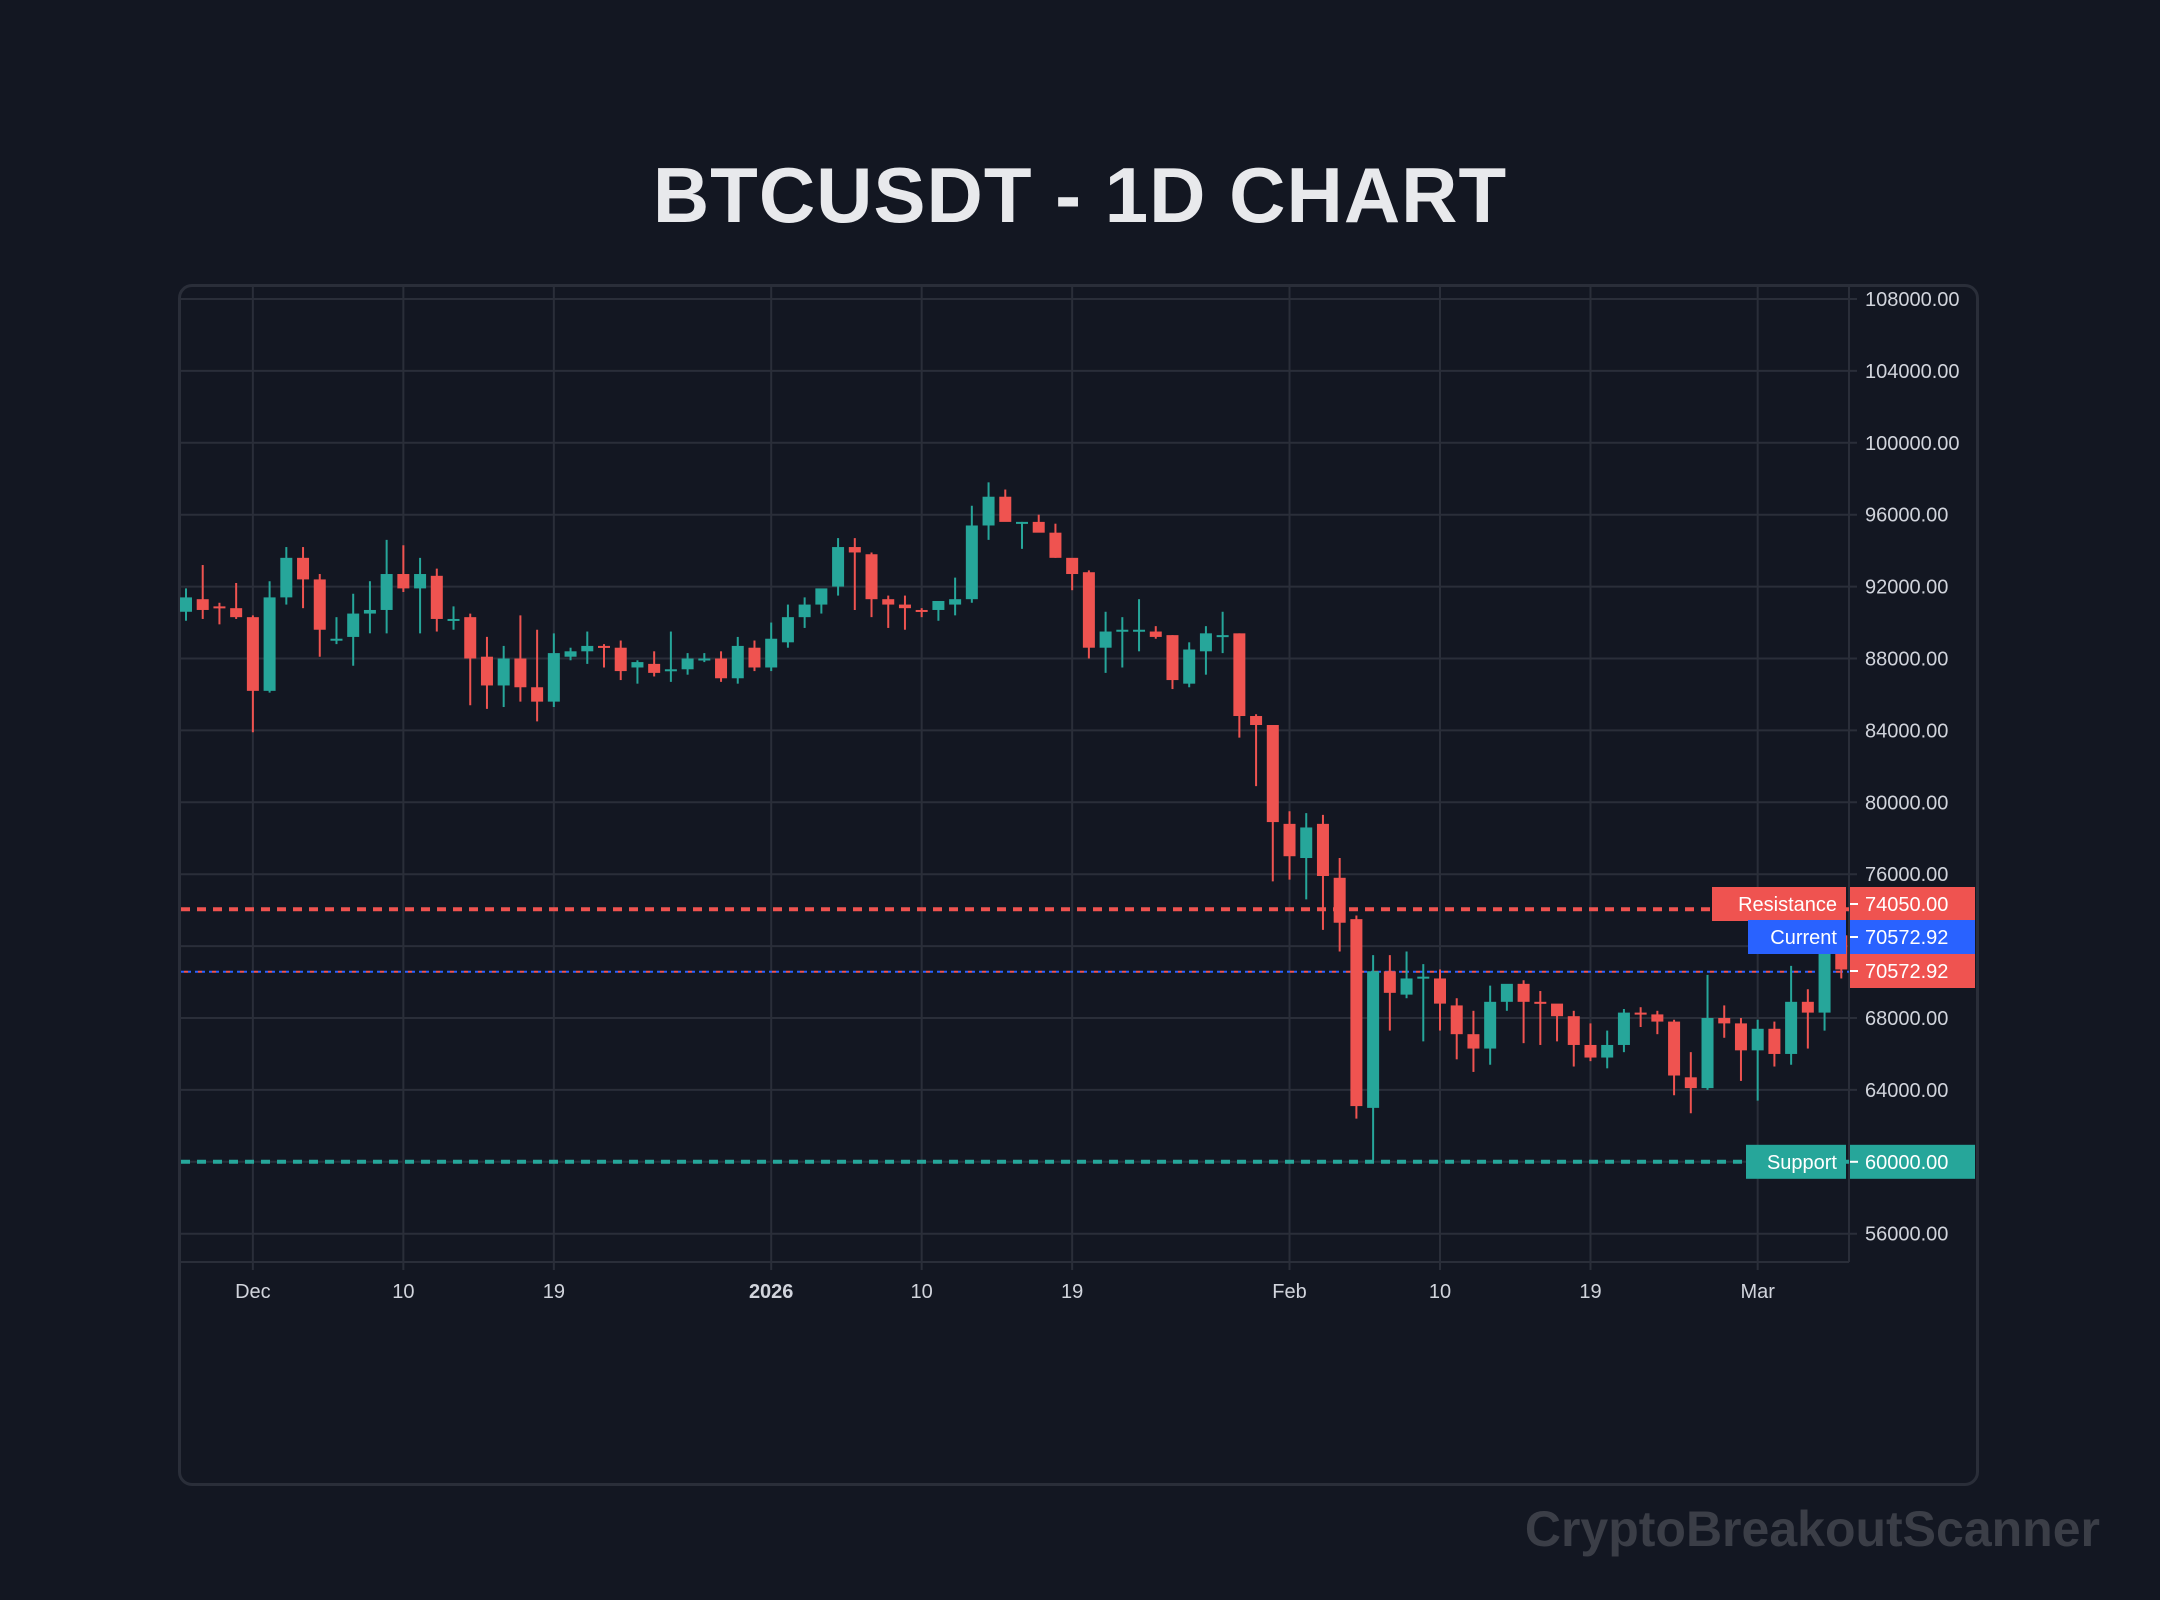  Describe the element at coordinates (1906, 905) in the screenshot. I see `resistance-price-label: 74050.00` at that location.